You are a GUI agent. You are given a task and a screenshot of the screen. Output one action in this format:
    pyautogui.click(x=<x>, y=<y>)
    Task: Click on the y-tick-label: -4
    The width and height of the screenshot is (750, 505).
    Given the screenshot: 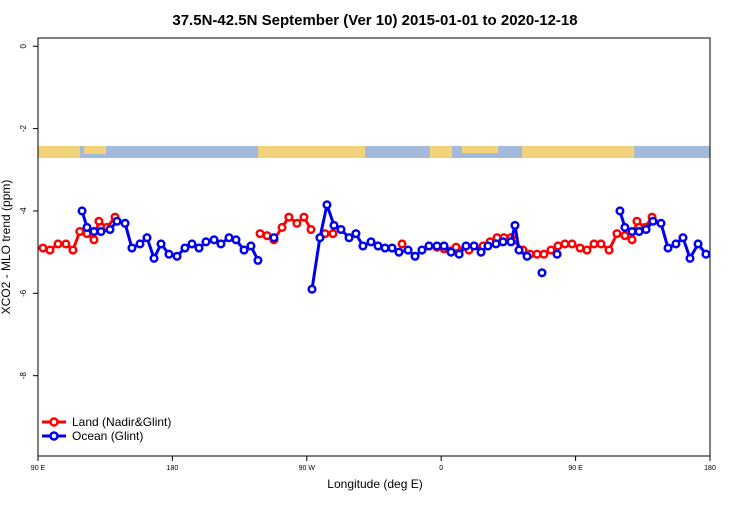 What is the action you would take?
    pyautogui.click(x=23, y=211)
    